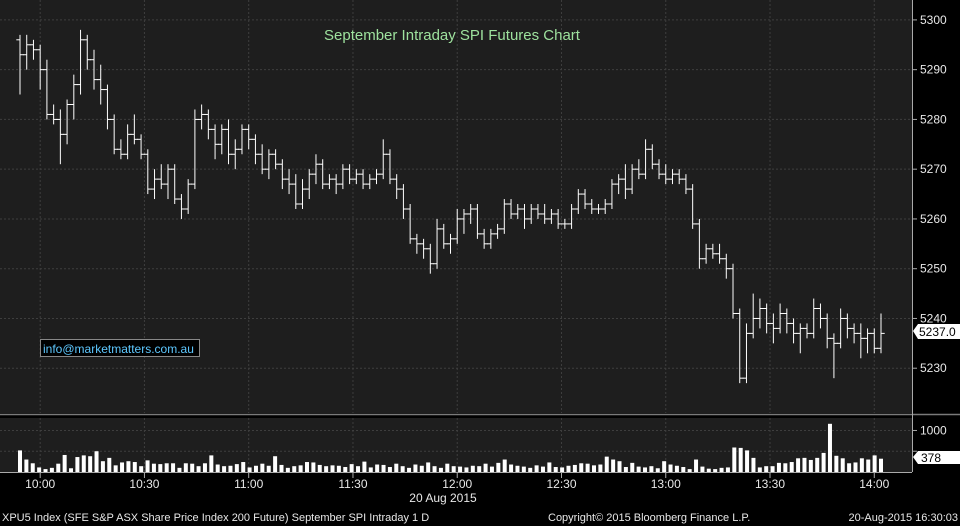 The image size is (960, 526). What do you see at coordinates (929, 194) in the screenshot?
I see `price-axis-labels: 5300 5290 5280 5270 5260 5250 5240 5230` at bounding box center [929, 194].